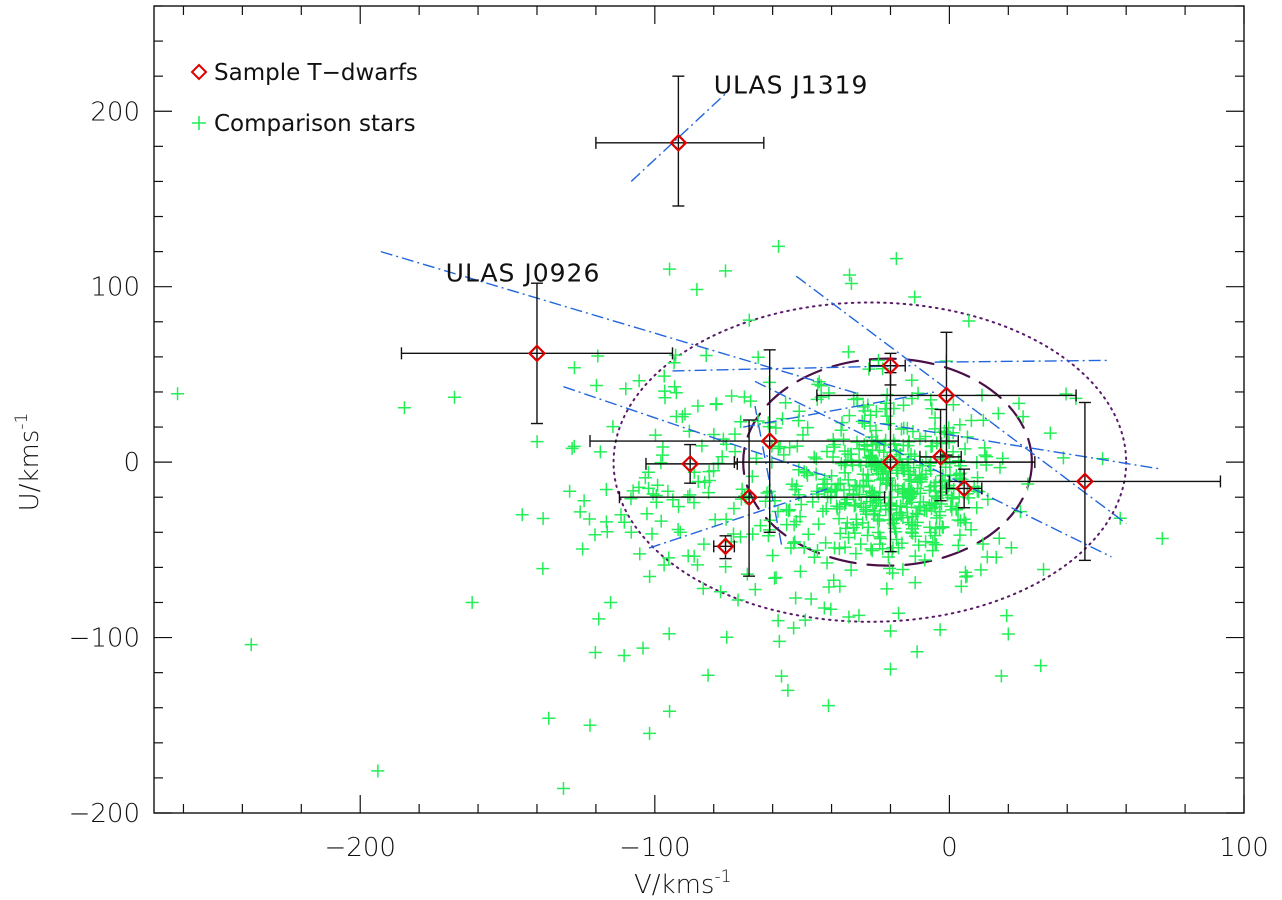 The height and width of the screenshot is (900, 1282). I want to click on y-tick-label: 200, so click(115, 112).